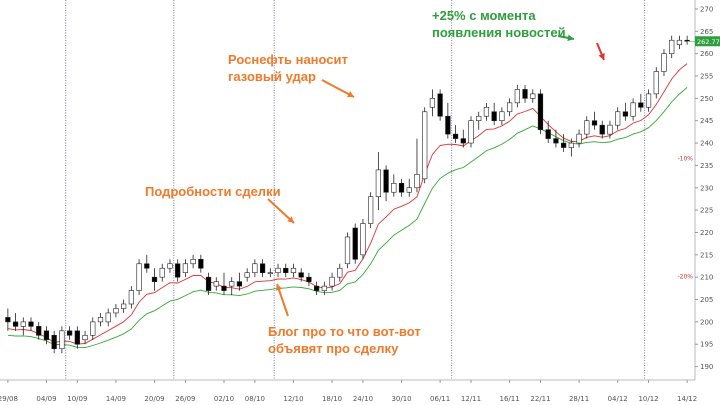 Image resolution: width=720 pixels, height=405 pixels. Describe the element at coordinates (213, 191) in the screenshot. I see `annotation-deal: Подробности сделки` at that location.